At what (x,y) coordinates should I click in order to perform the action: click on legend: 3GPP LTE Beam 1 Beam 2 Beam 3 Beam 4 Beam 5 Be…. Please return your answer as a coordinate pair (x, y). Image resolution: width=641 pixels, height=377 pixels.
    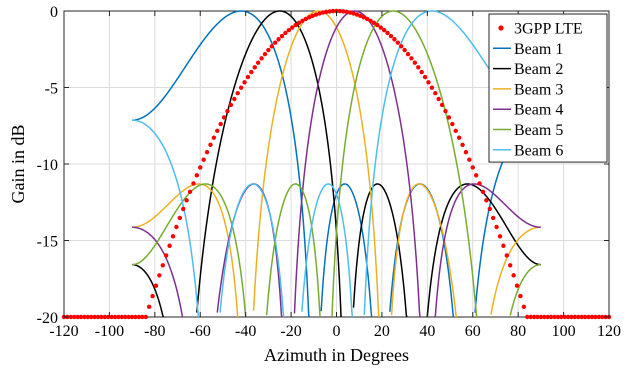
    Looking at the image, I should click on (548, 88).